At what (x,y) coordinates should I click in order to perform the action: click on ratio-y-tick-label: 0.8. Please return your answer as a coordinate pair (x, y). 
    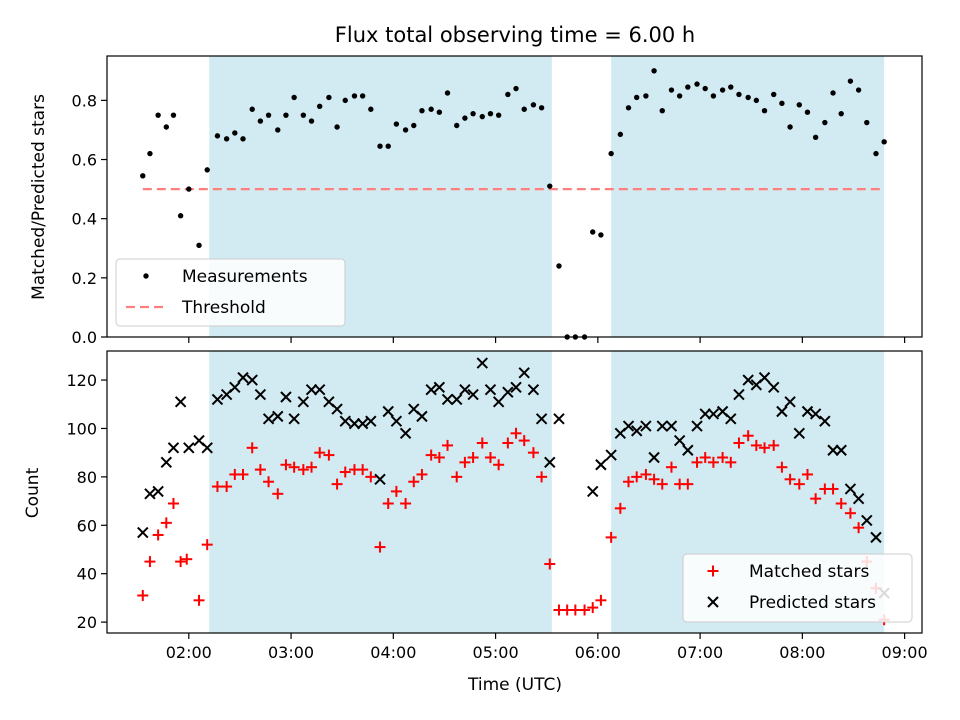
    Looking at the image, I should click on (84, 100).